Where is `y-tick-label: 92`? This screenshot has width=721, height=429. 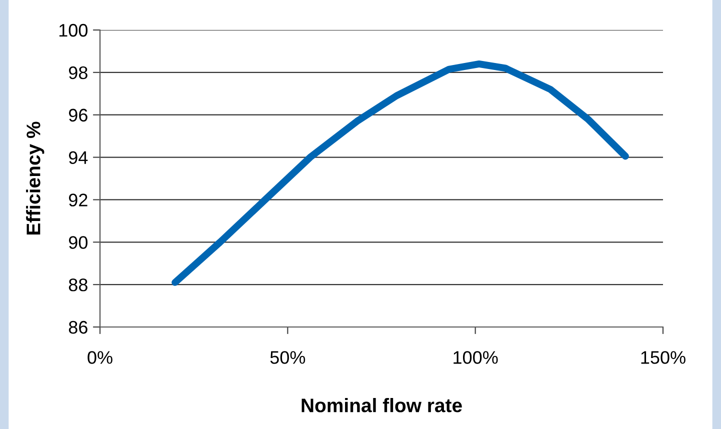
y-tick-label: 92 is located at coordinates (78, 200).